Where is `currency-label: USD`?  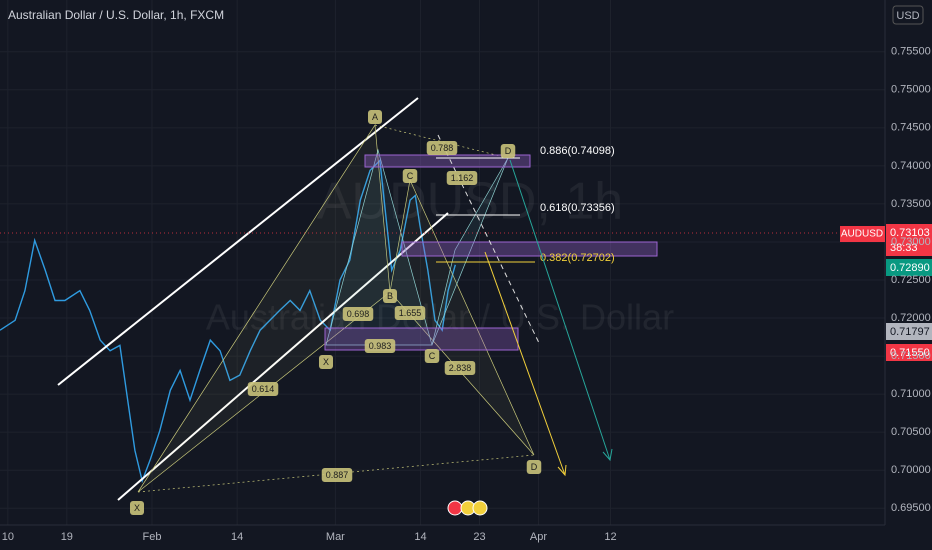 currency-label: USD is located at coordinates (907, 16).